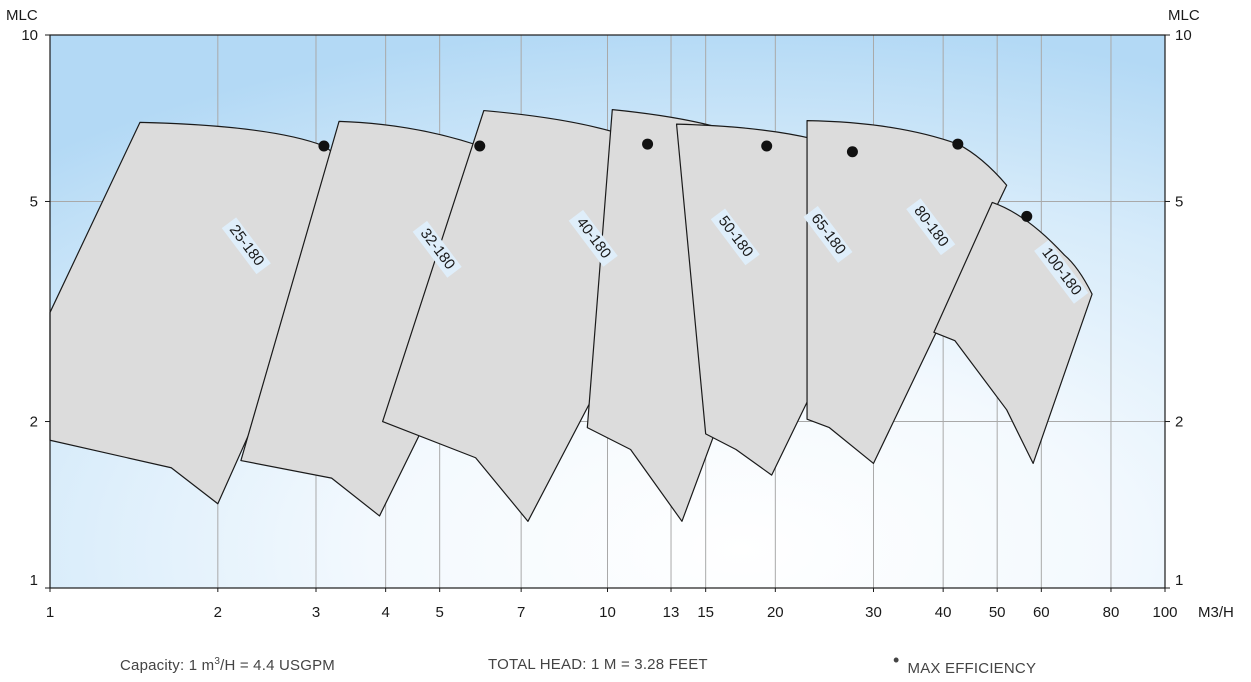 This screenshot has height=682, width=1251. Describe the element at coordinates (607, 612) in the screenshot. I see `x-tick-label: 10` at that location.